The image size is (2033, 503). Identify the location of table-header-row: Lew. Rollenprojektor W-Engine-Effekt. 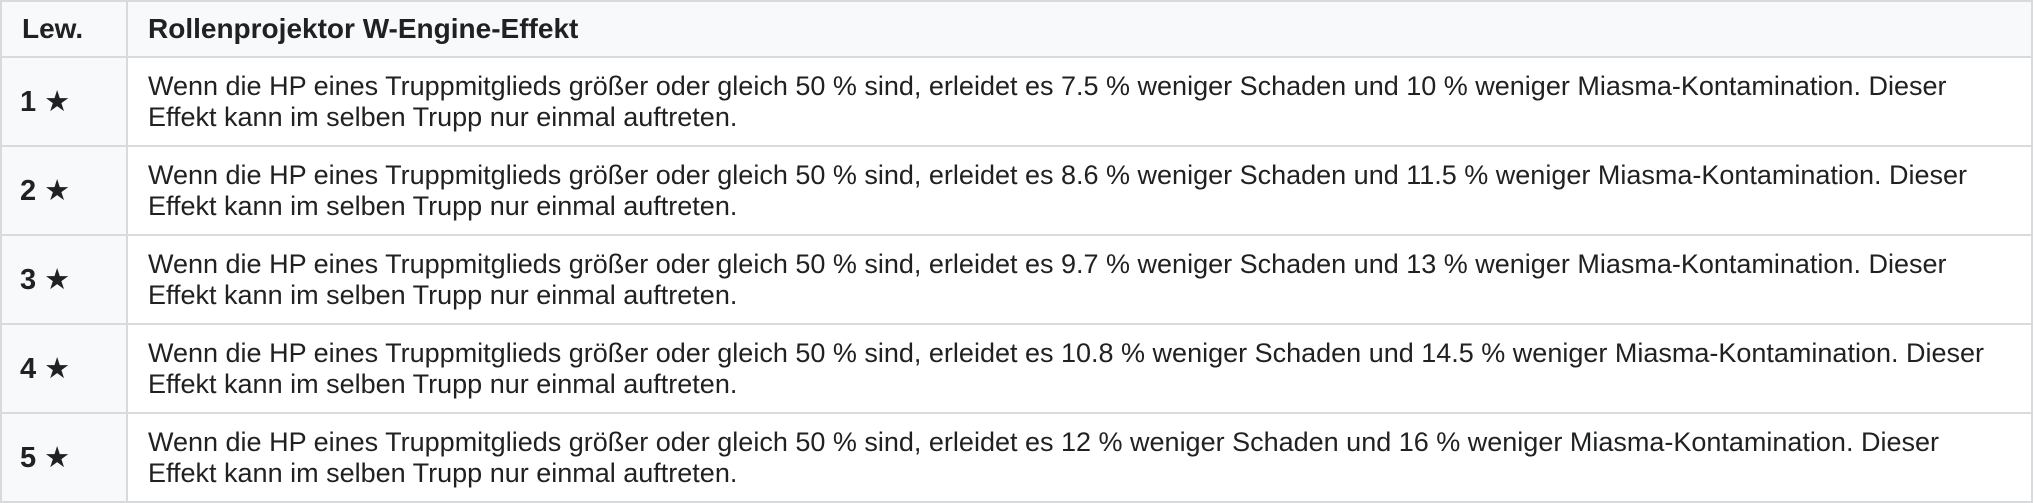
(1016, 29).